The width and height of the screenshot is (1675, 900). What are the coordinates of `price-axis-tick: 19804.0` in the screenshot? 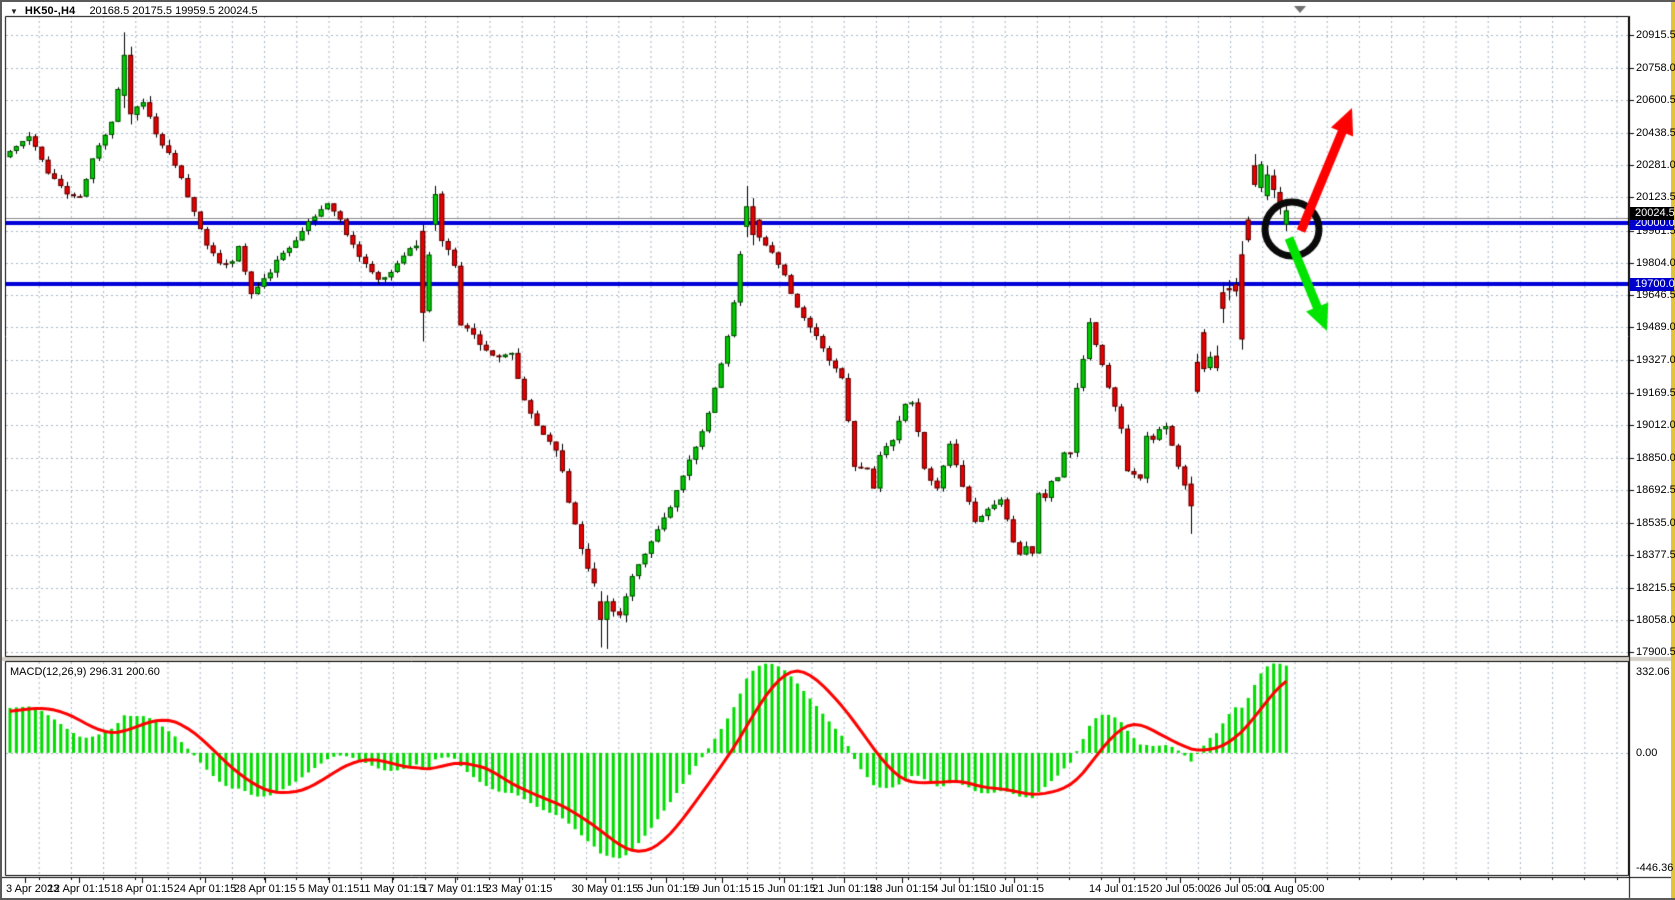 It's located at (1655, 262).